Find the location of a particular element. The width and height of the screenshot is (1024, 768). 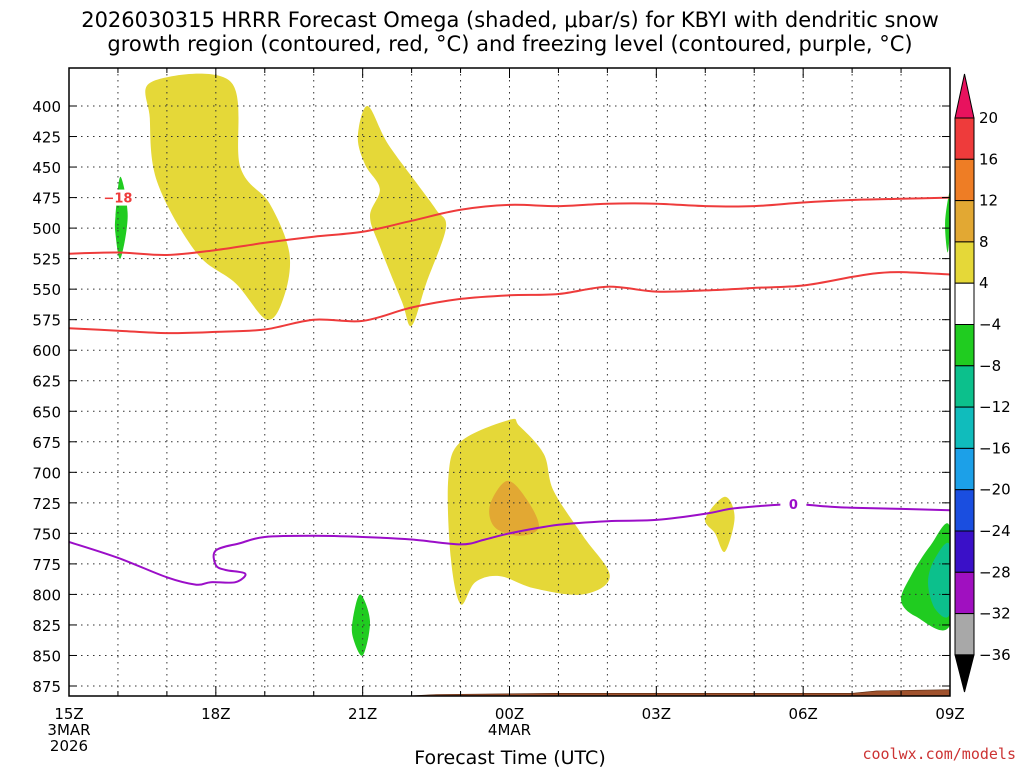

y-tick-label: 775 is located at coordinates (46, 565).